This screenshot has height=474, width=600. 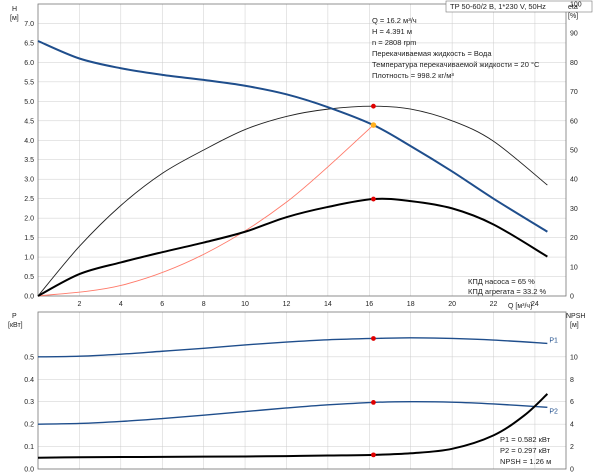 What do you see at coordinates (574, 209) in the screenshot?
I see `y2-tick-label: 30` at bounding box center [574, 209].